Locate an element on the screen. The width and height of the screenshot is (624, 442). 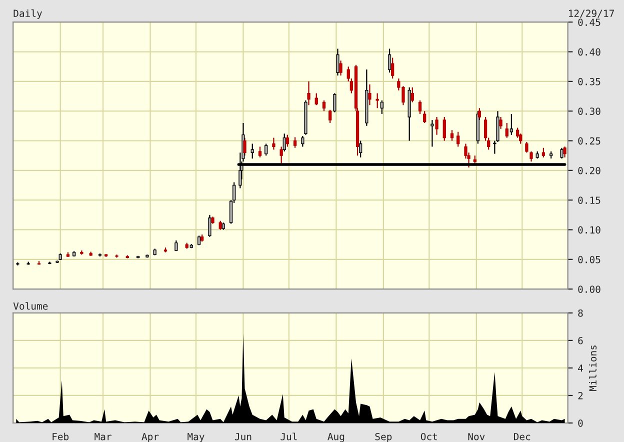
x-tick-label: Apr is located at coordinates (150, 437).